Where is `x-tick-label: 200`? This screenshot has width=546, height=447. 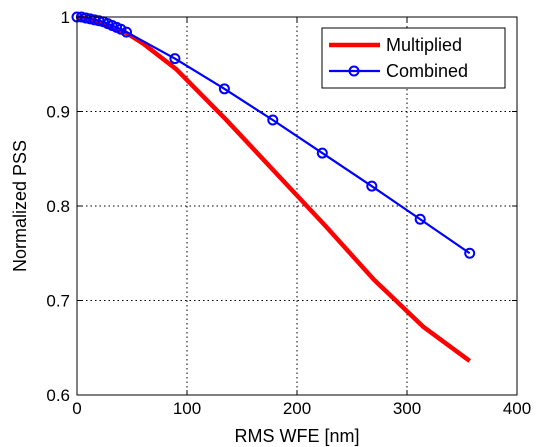
x-tick-label: 200 is located at coordinates (297, 408).